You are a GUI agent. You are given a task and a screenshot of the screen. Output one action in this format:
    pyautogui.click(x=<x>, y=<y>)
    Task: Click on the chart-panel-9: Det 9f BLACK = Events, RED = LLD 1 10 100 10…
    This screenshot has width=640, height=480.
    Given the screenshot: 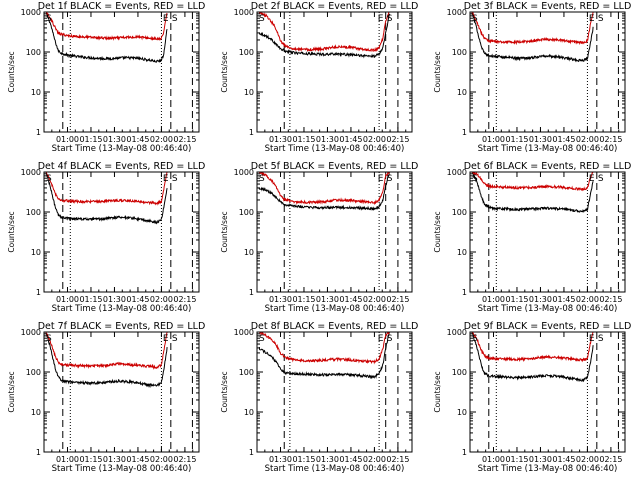 What is the action you would take?
    pyautogui.click(x=532, y=397)
    